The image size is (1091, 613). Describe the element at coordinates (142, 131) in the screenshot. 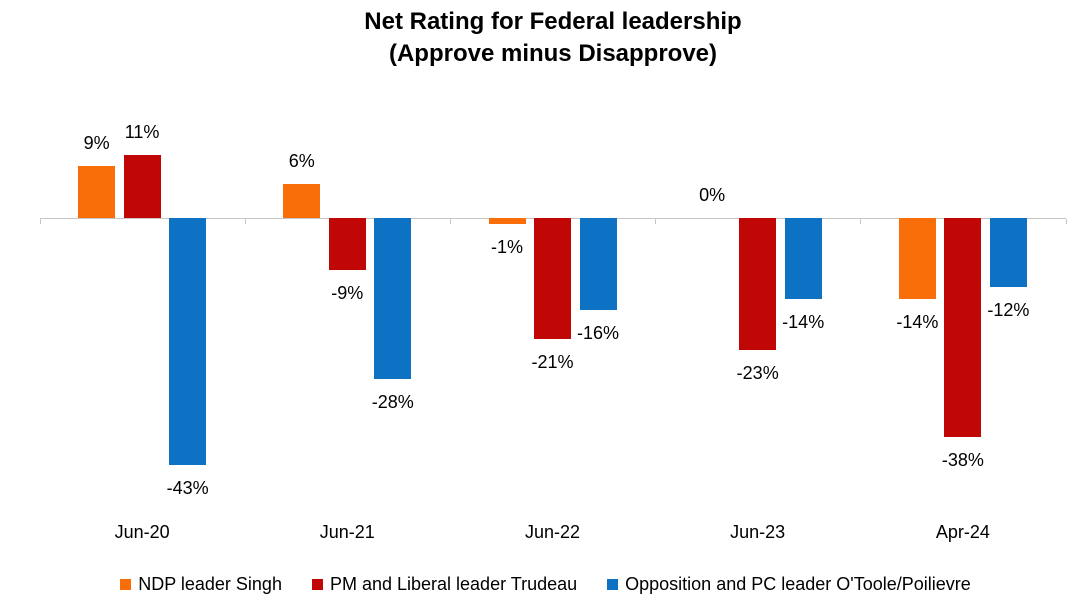

I see `data-label: 11%` at that location.